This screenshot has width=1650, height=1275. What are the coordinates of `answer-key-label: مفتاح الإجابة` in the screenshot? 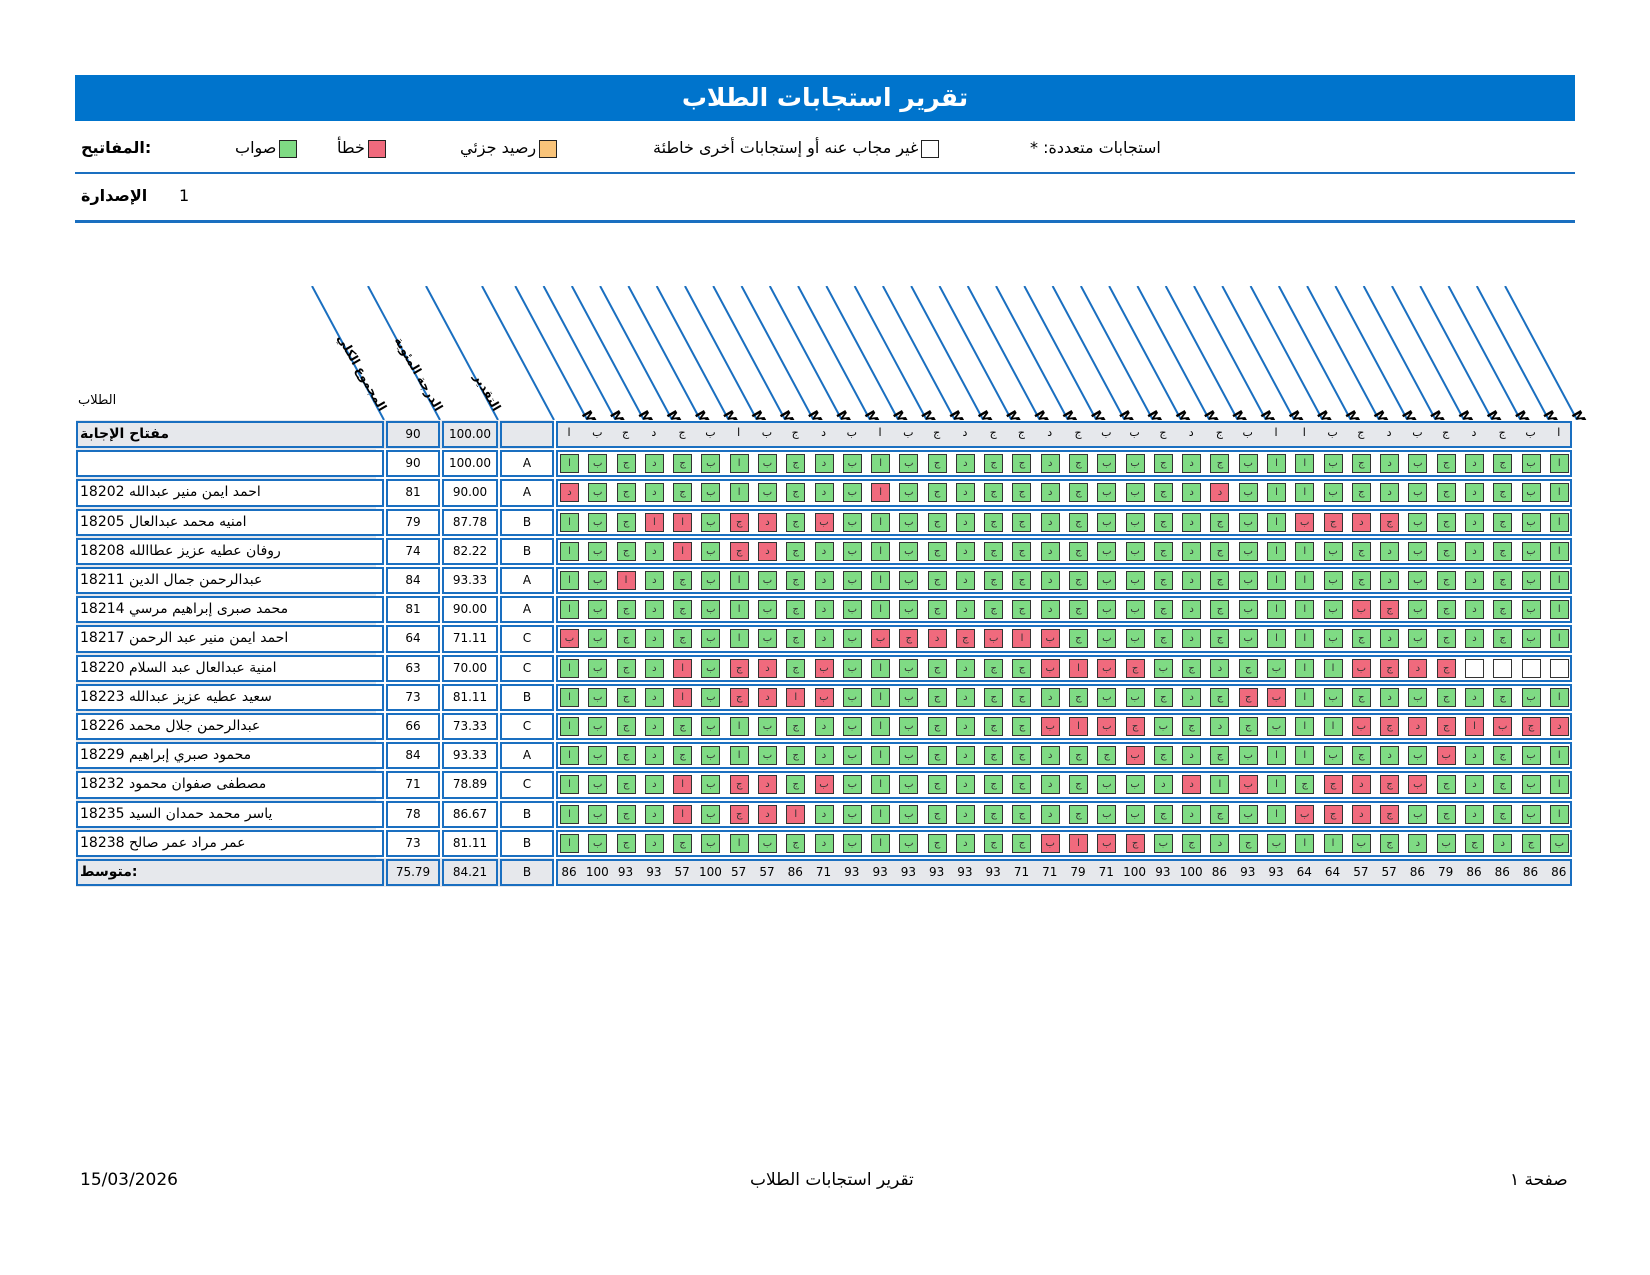 It's located at (124, 434).